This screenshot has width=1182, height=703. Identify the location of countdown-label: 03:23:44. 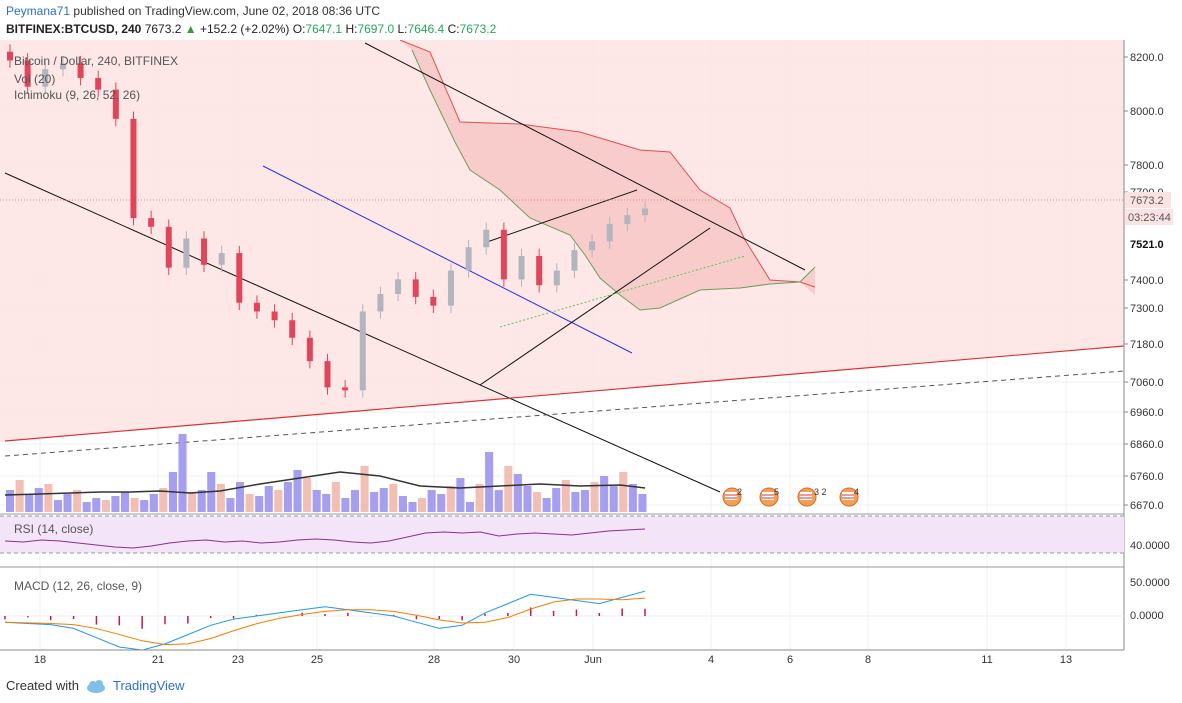
(1149, 218).